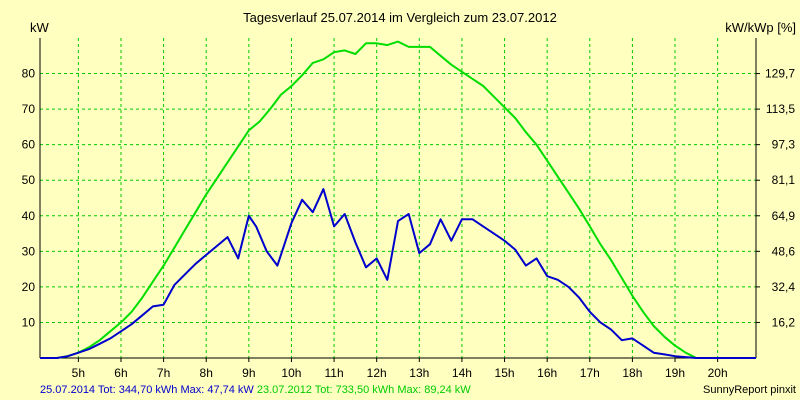 This screenshot has width=800, height=400. I want to click on y-axis-right-label: kW/kWp [%], so click(760, 27).